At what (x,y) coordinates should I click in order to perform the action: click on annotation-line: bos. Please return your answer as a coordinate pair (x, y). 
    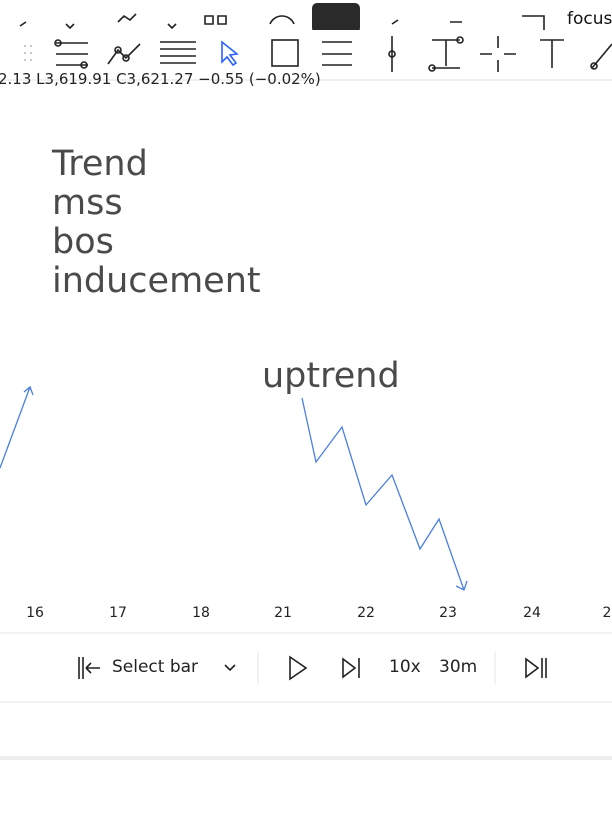
    Looking at the image, I should click on (83, 242).